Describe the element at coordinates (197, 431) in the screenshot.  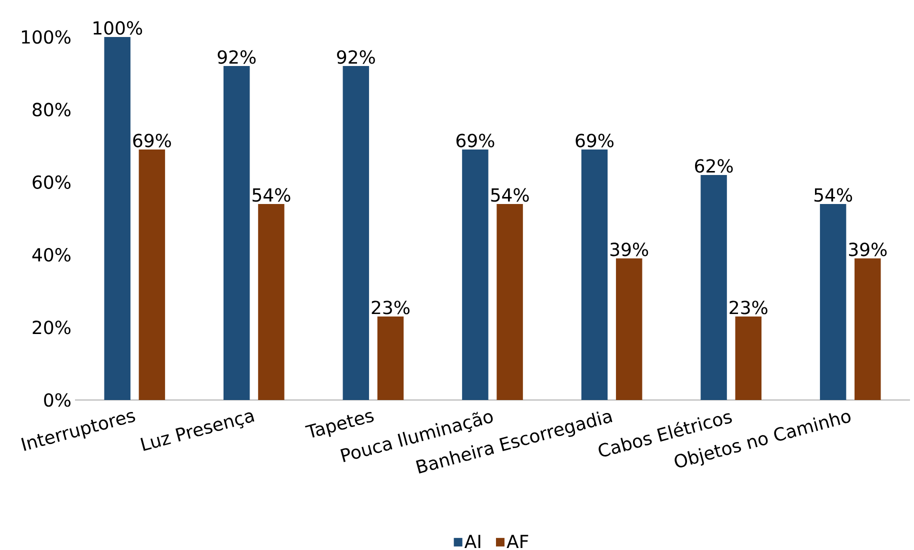
I see `x-tick-label: Luz Presença` at that location.